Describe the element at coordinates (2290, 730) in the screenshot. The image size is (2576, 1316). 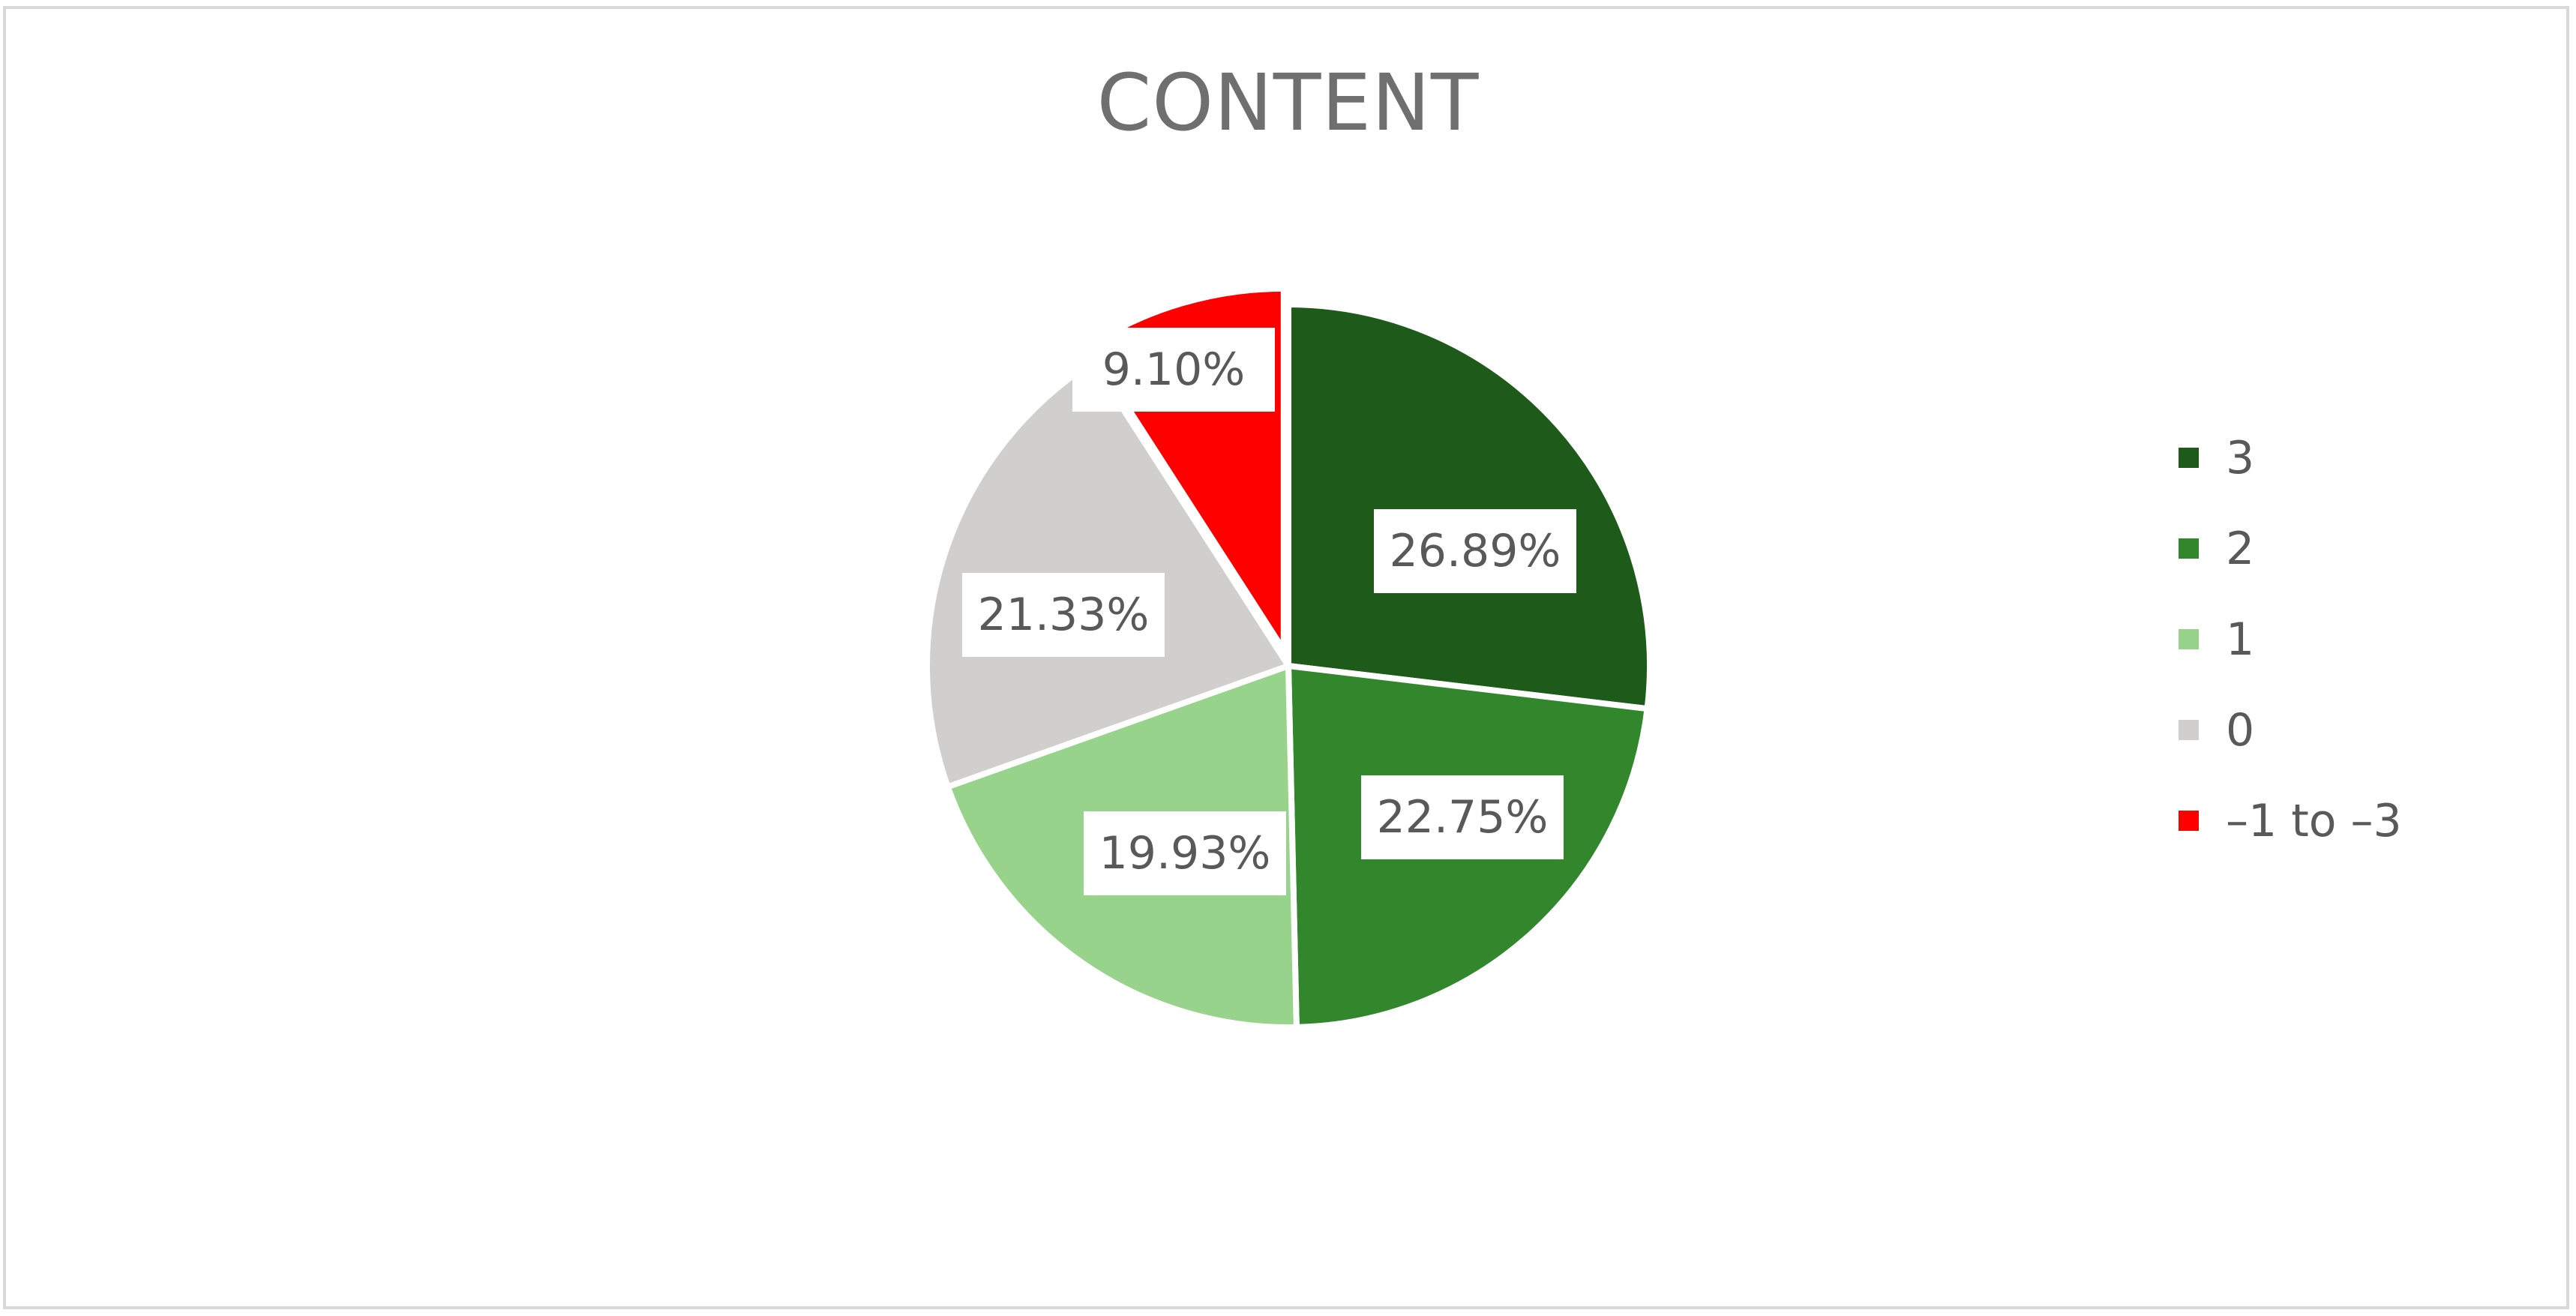
I see `legend-item-3: 0` at that location.